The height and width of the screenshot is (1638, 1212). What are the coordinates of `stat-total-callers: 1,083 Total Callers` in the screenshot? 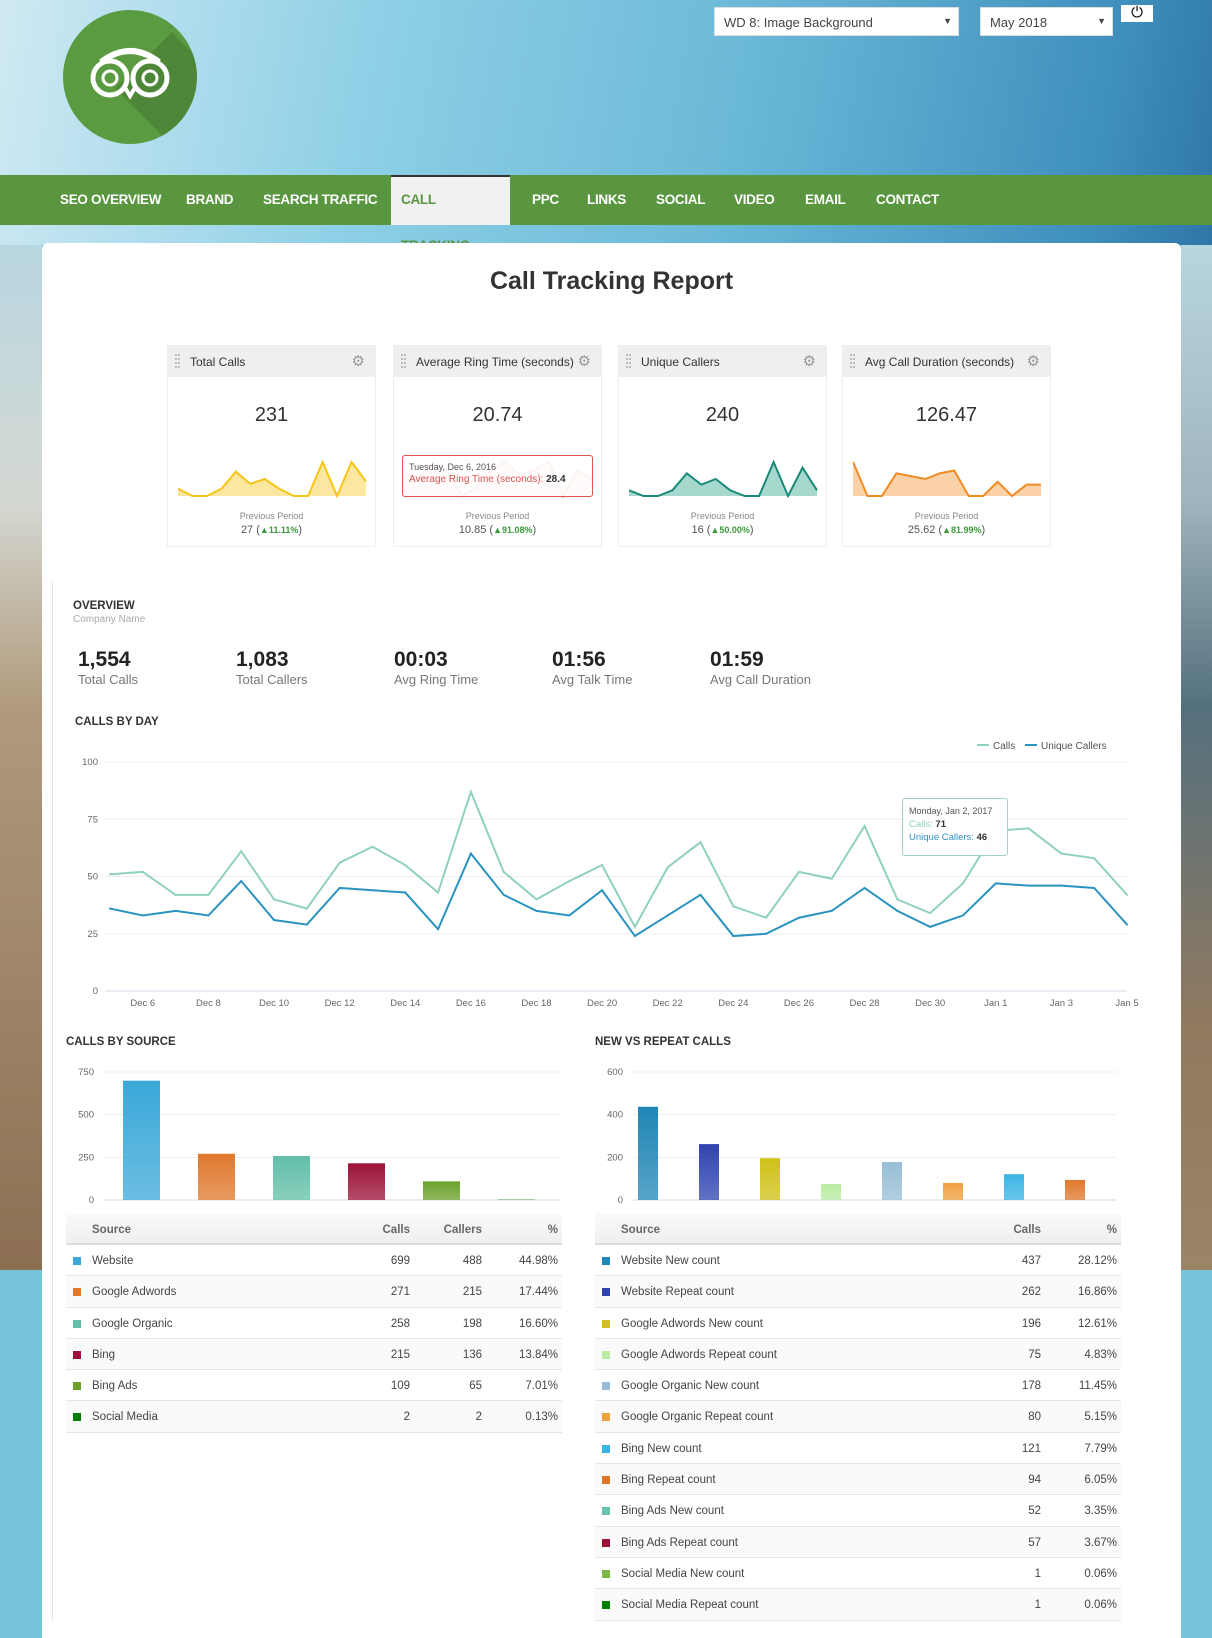 It's located at (272, 667).